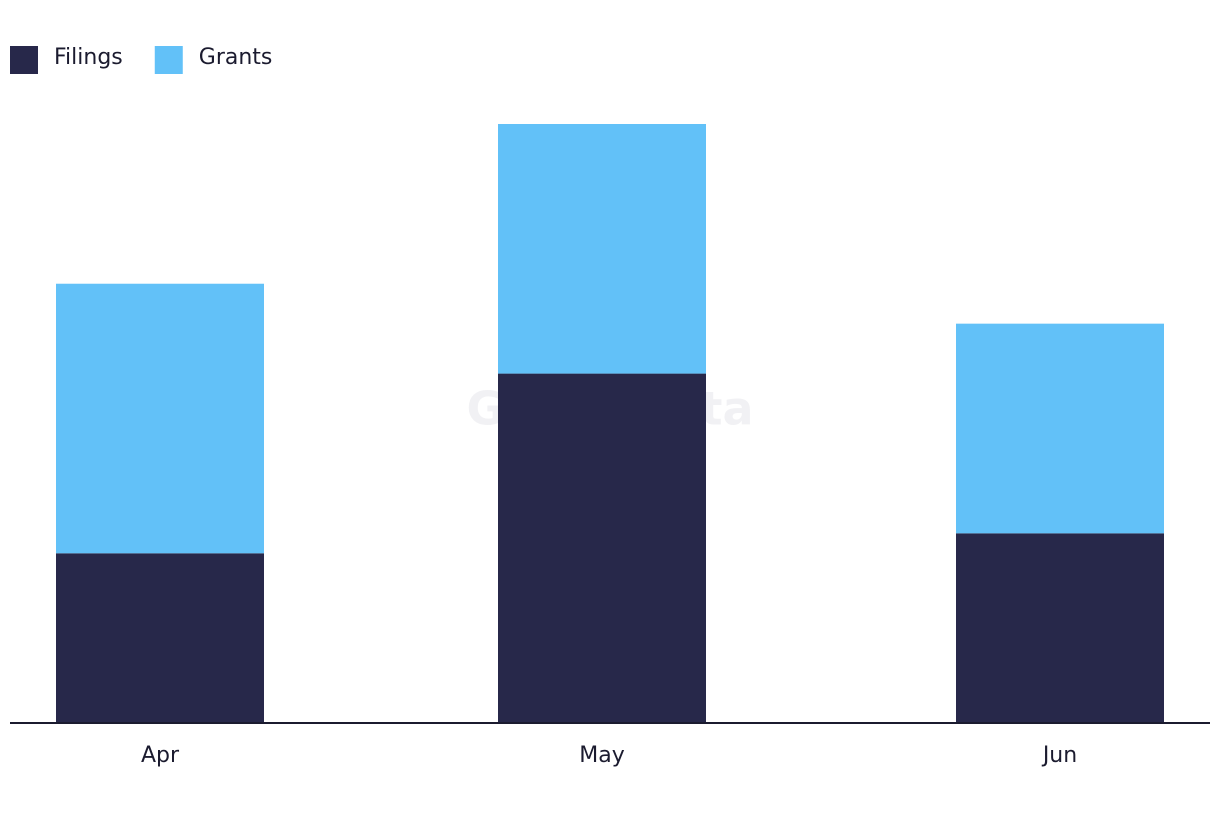  Describe the element at coordinates (88, 57) in the screenshot. I see `legend-label: Filings` at that location.